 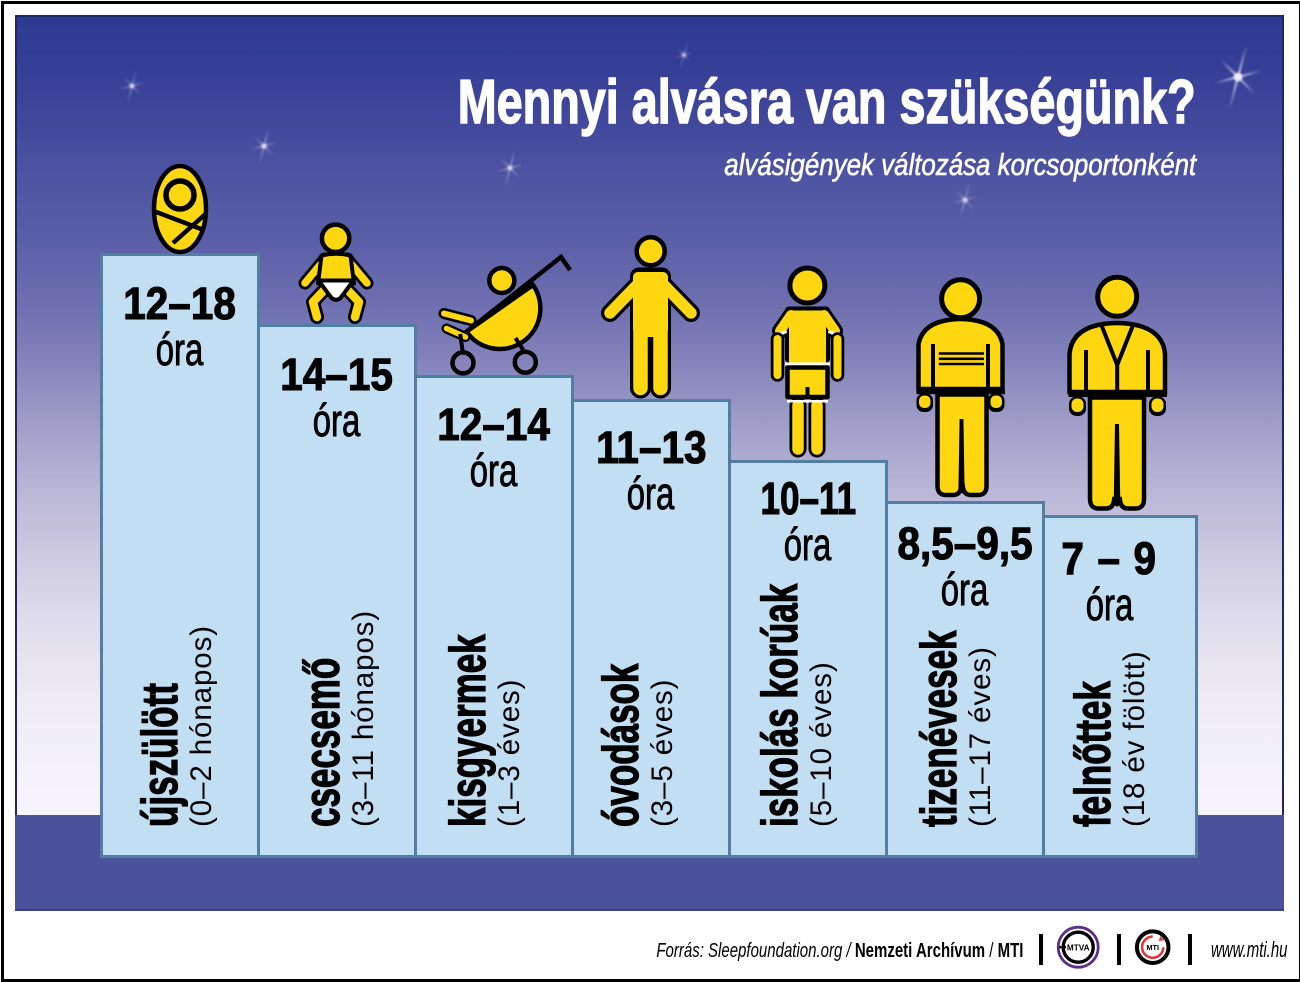 I want to click on svg-text: MTI, so click(x=1152, y=947).